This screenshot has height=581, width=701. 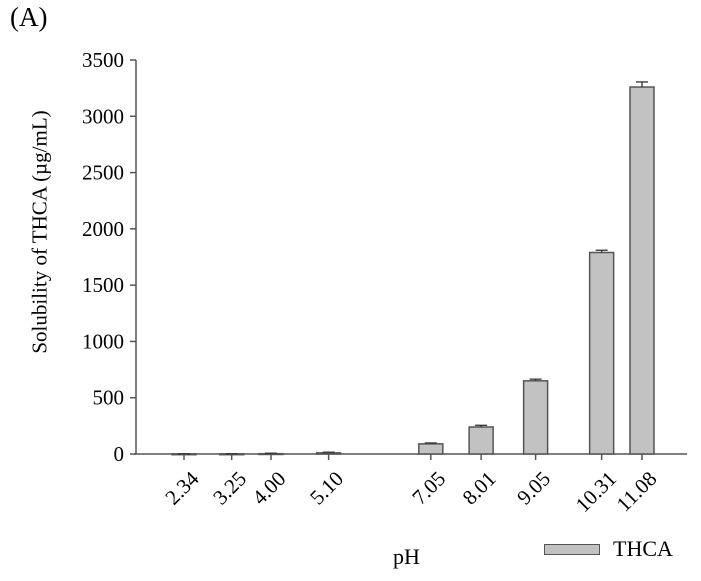 I want to click on x-tick-label: 3.25, so click(x=229, y=487).